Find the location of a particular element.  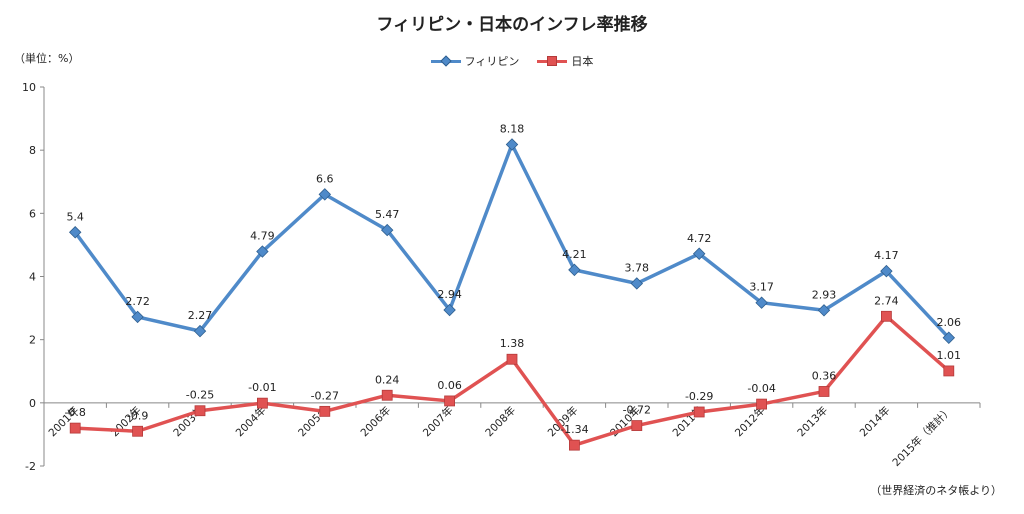

data-label-japan: 0.24 is located at coordinates (387, 379).